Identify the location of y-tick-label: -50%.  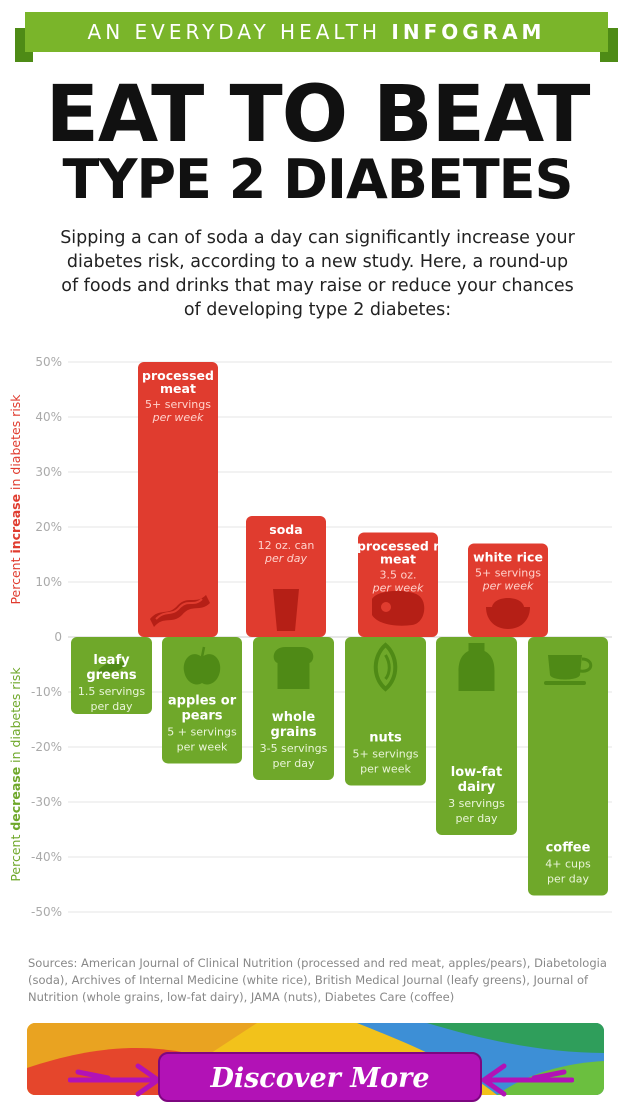
(46, 912).